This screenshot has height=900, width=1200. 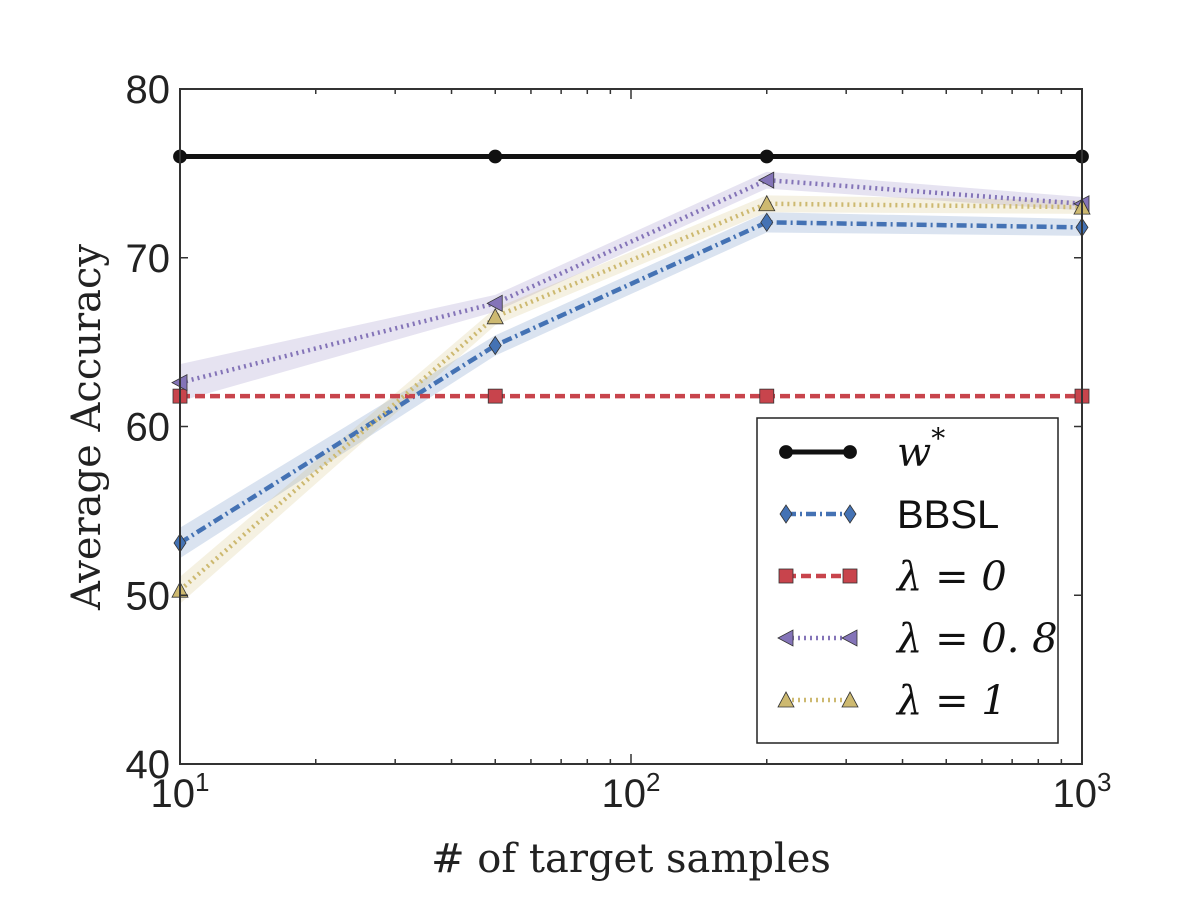 I want to click on legend-label-w-: w*, so click(x=921, y=449).